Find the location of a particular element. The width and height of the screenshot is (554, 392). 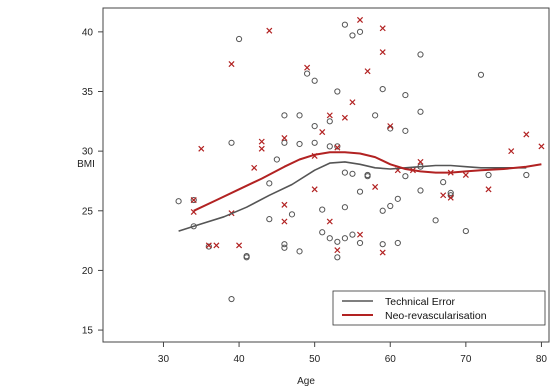

smooth-lines-layer is located at coordinates (360, 191).